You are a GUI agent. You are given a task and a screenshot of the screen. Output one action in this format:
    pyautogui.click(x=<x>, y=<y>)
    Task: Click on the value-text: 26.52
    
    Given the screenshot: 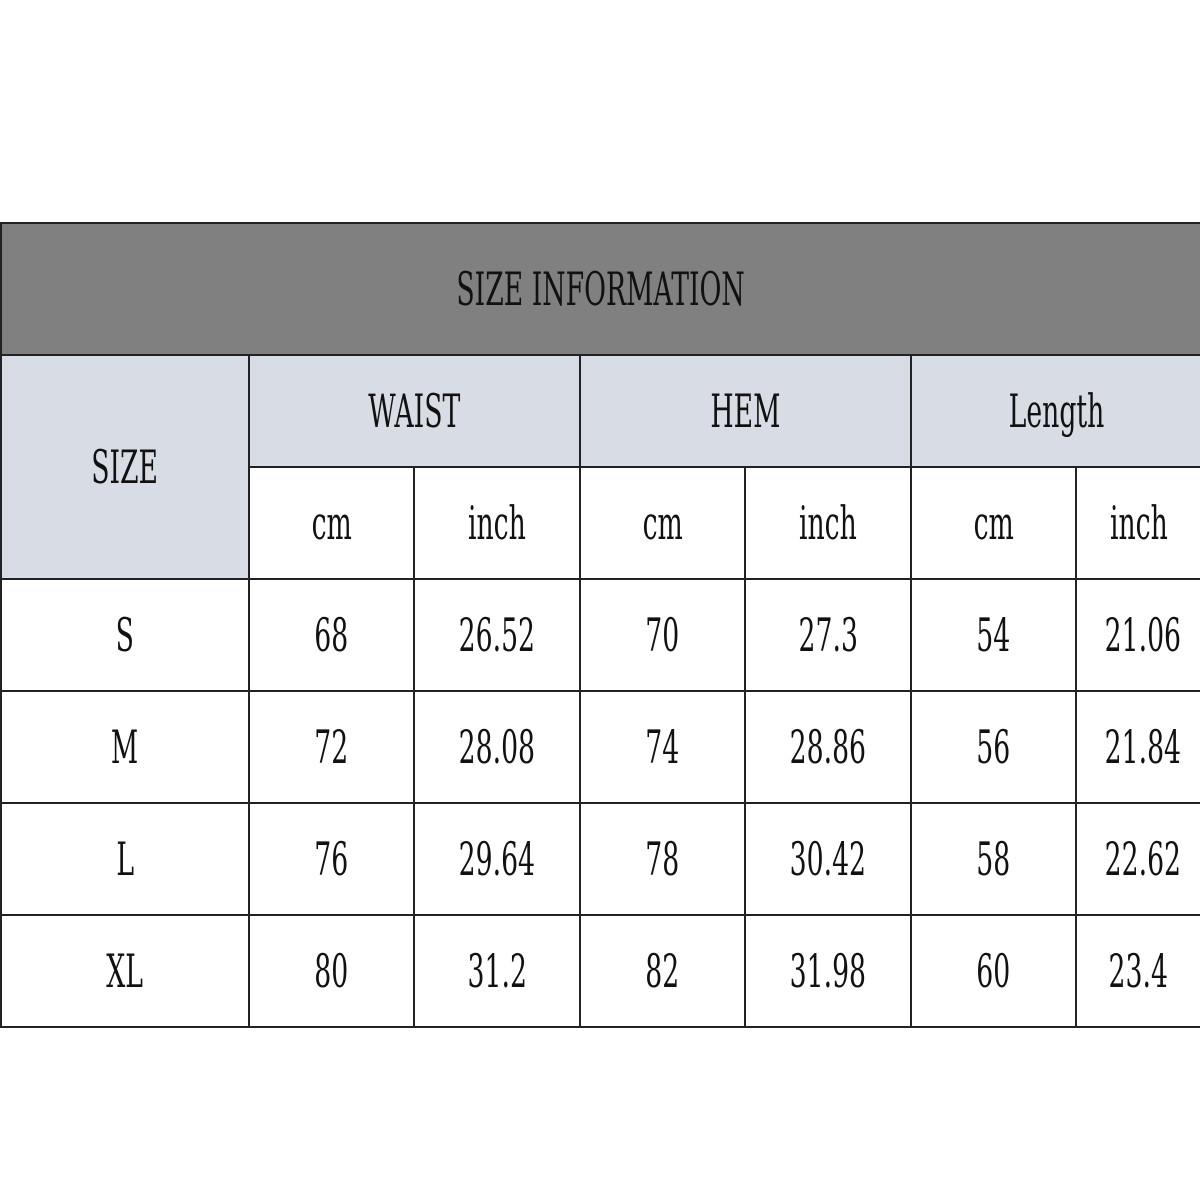 What is the action you would take?
    pyautogui.click(x=497, y=635)
    